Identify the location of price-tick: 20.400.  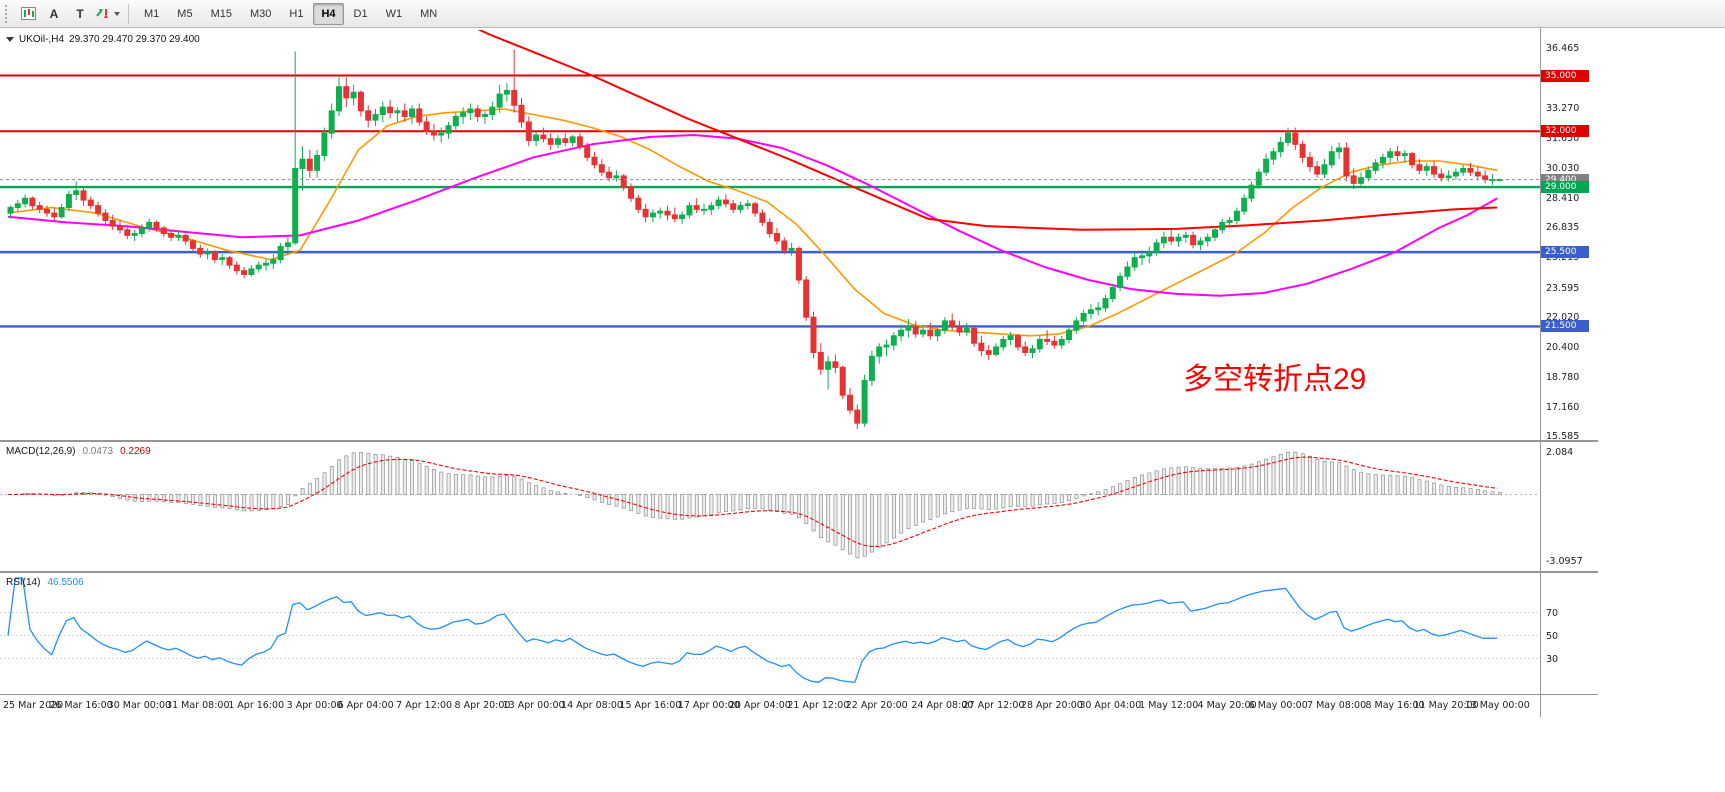
(1563, 347).